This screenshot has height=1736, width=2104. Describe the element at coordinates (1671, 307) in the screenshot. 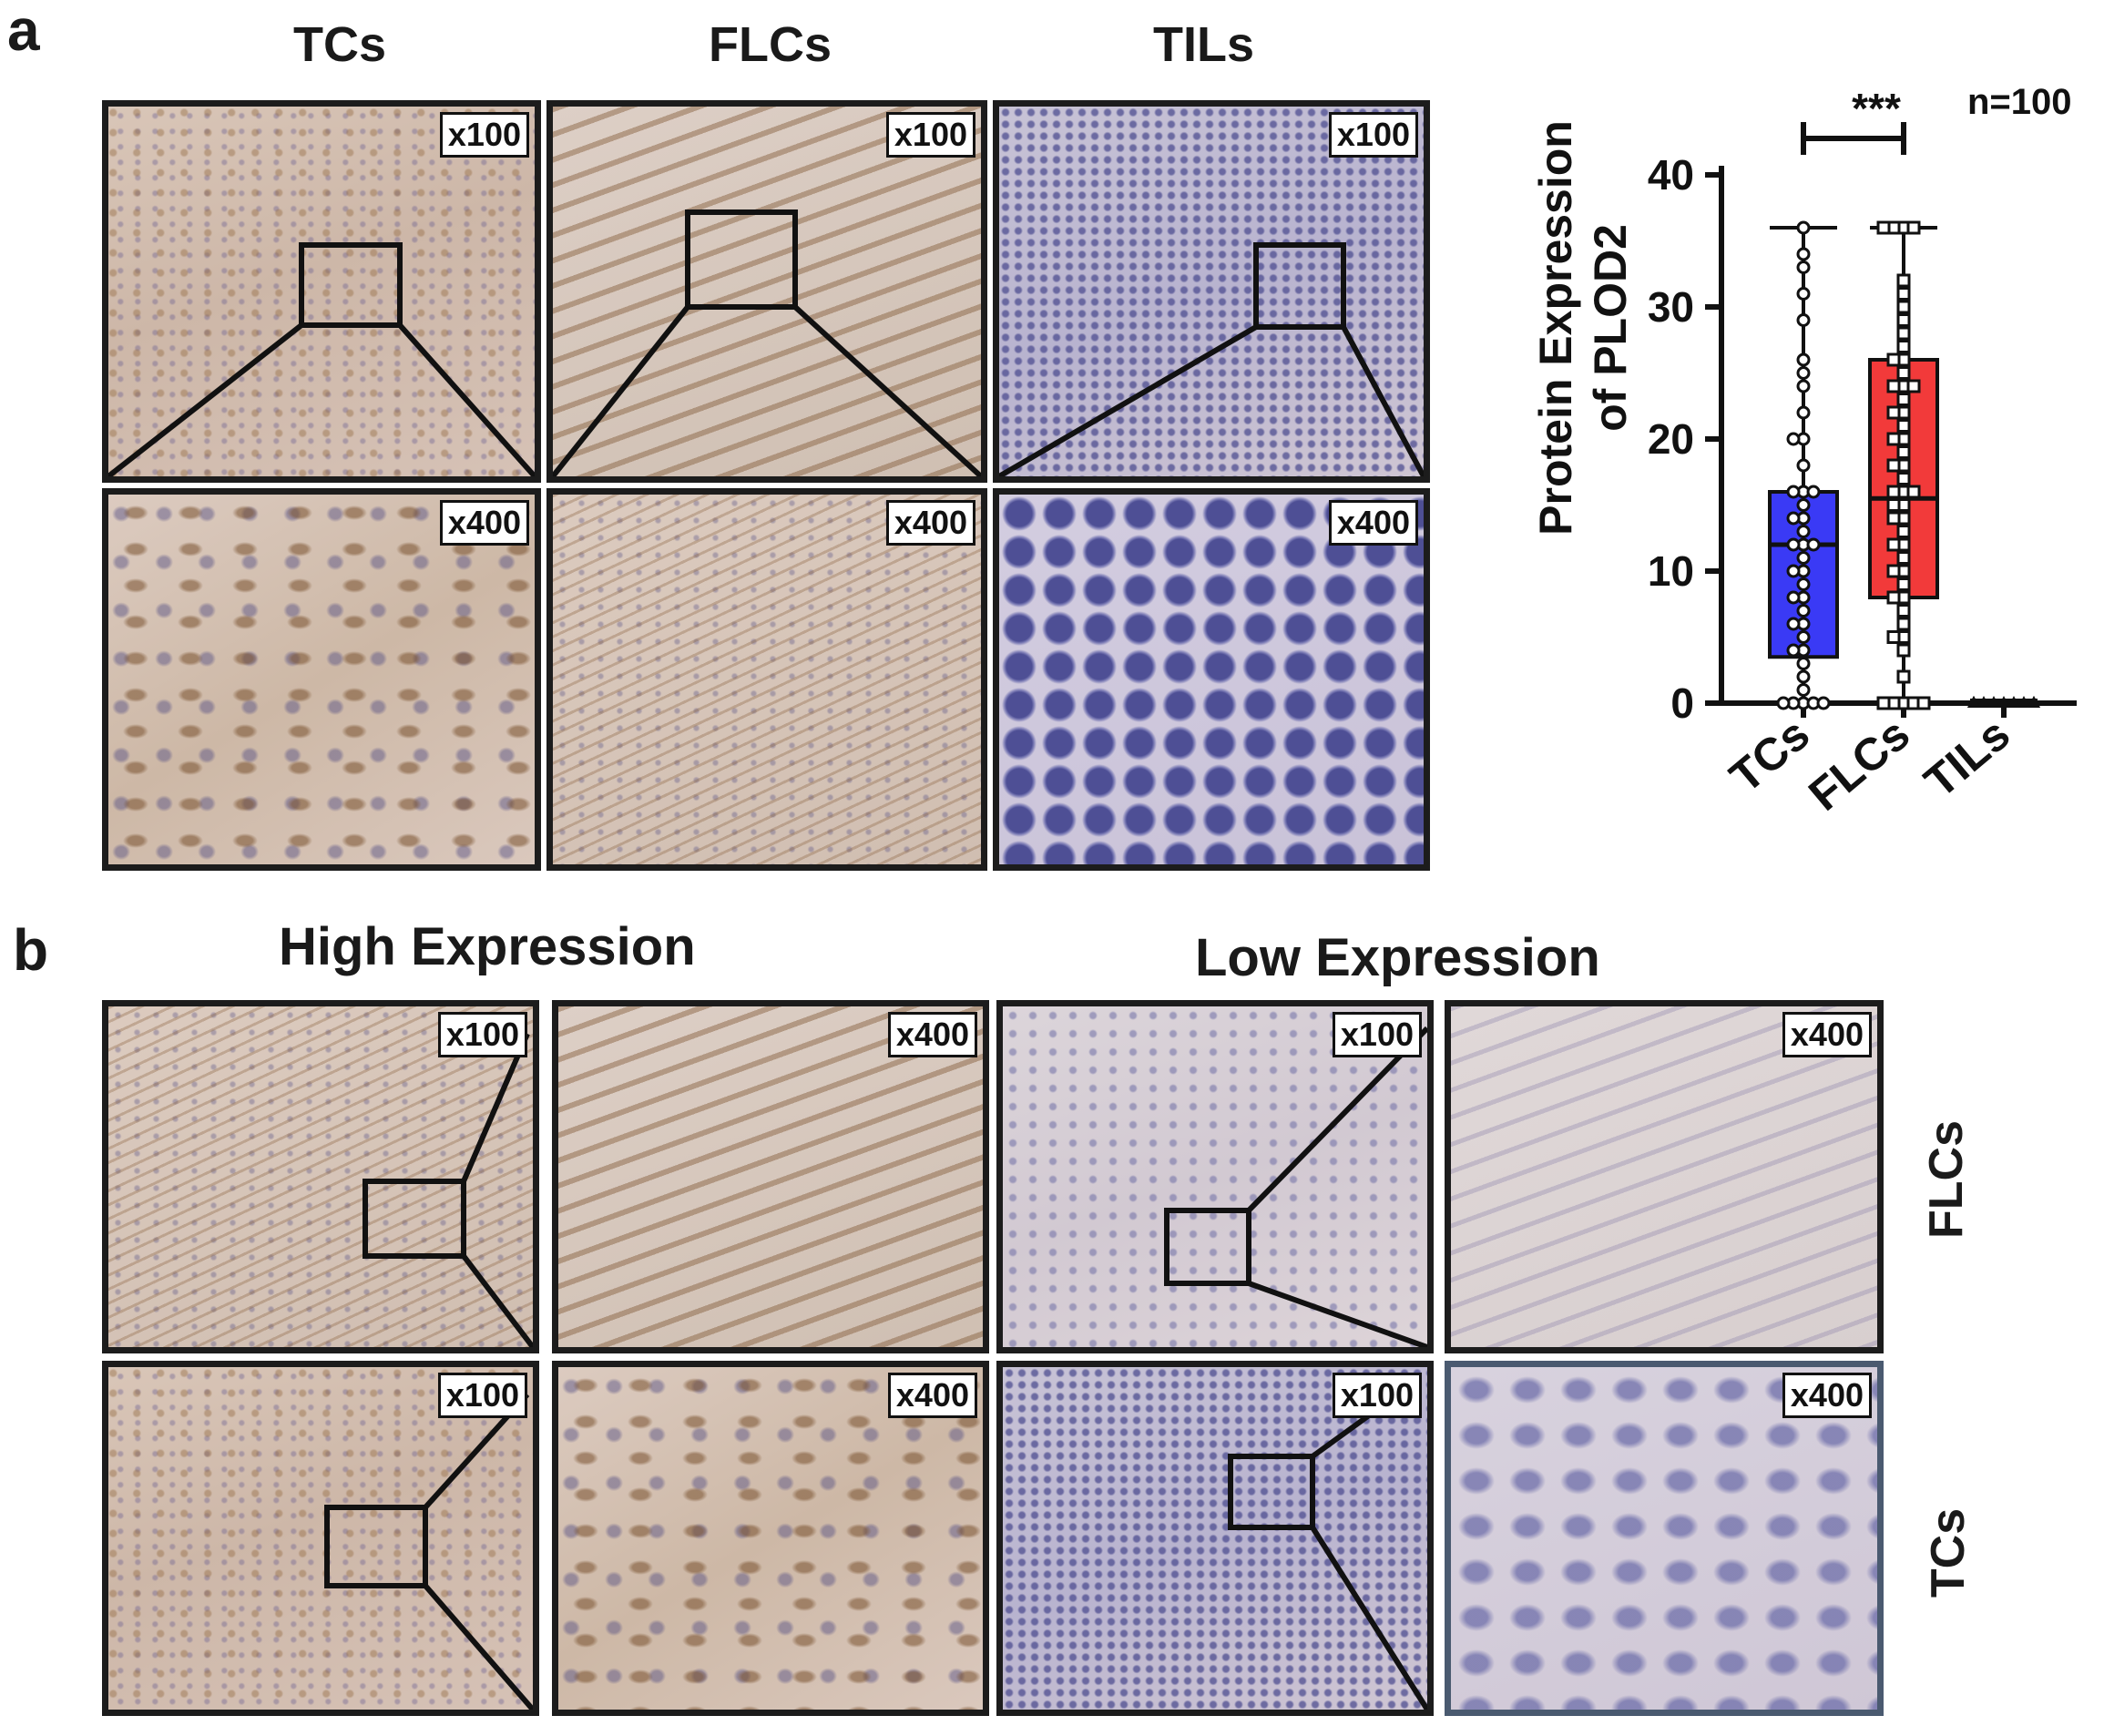

I see `y-tick-label: 30` at that location.